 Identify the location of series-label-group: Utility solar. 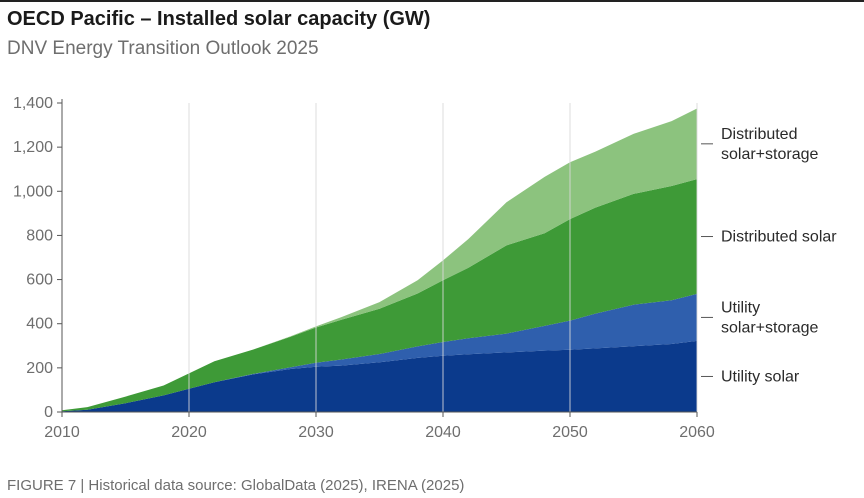
(750, 376).